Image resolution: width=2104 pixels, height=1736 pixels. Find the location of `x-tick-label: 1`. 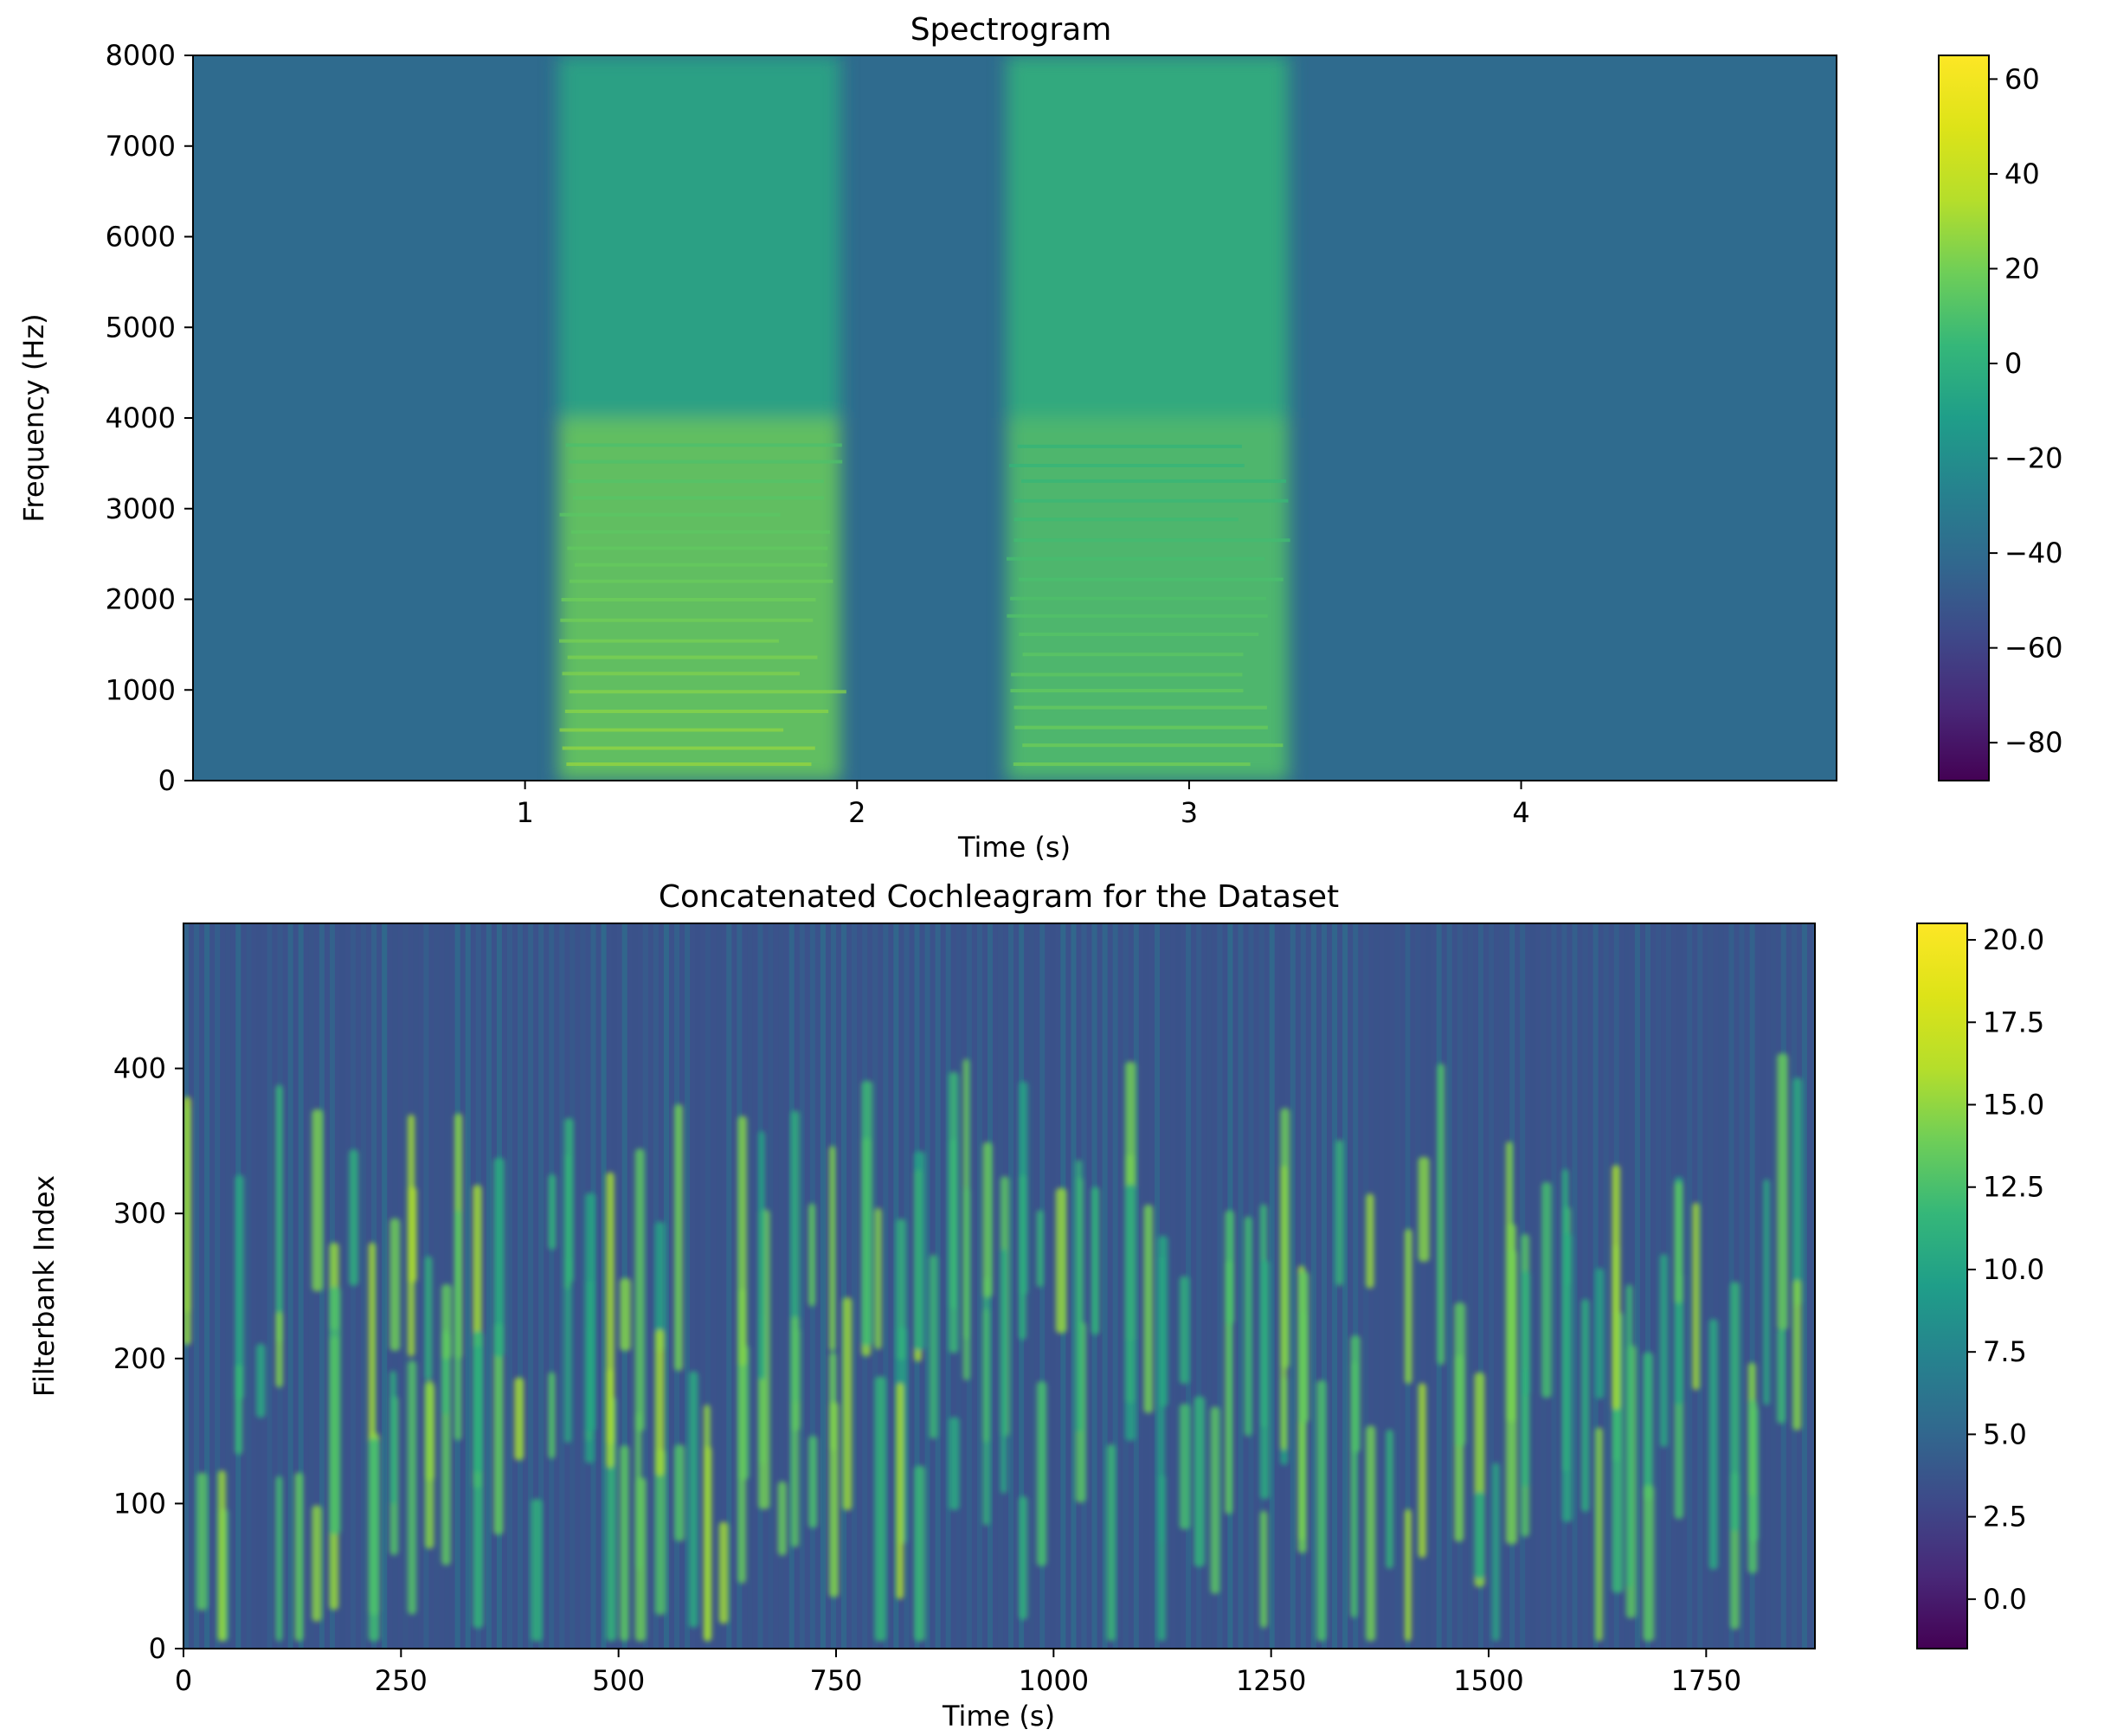

x-tick-label: 1 is located at coordinates (524, 813).